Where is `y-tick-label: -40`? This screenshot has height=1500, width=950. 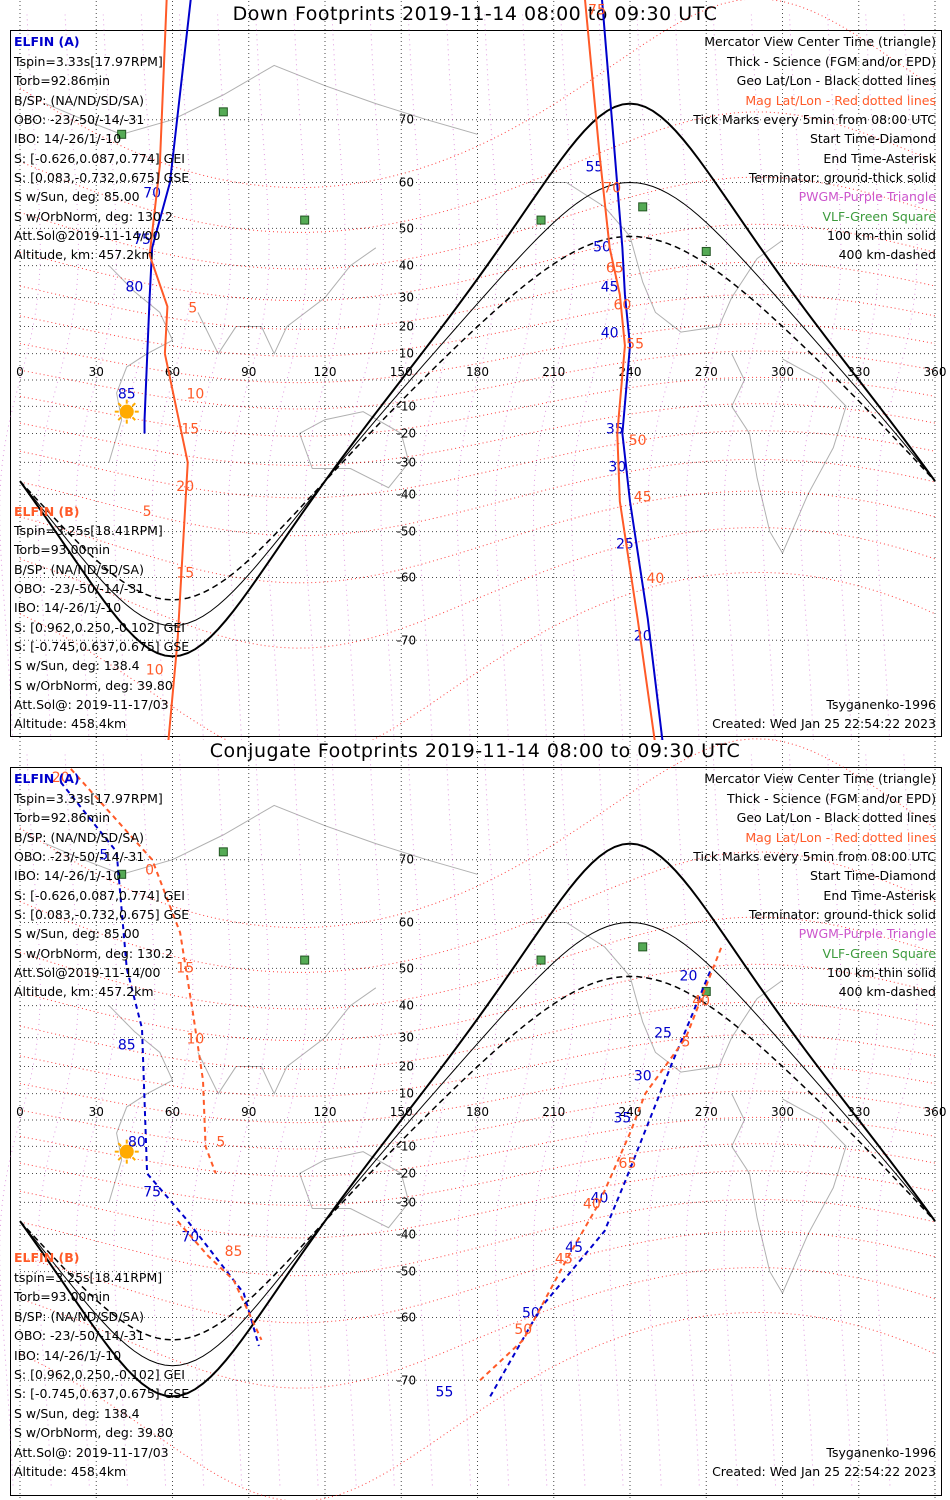 y-tick-label: -40 is located at coordinates (407, 1234).